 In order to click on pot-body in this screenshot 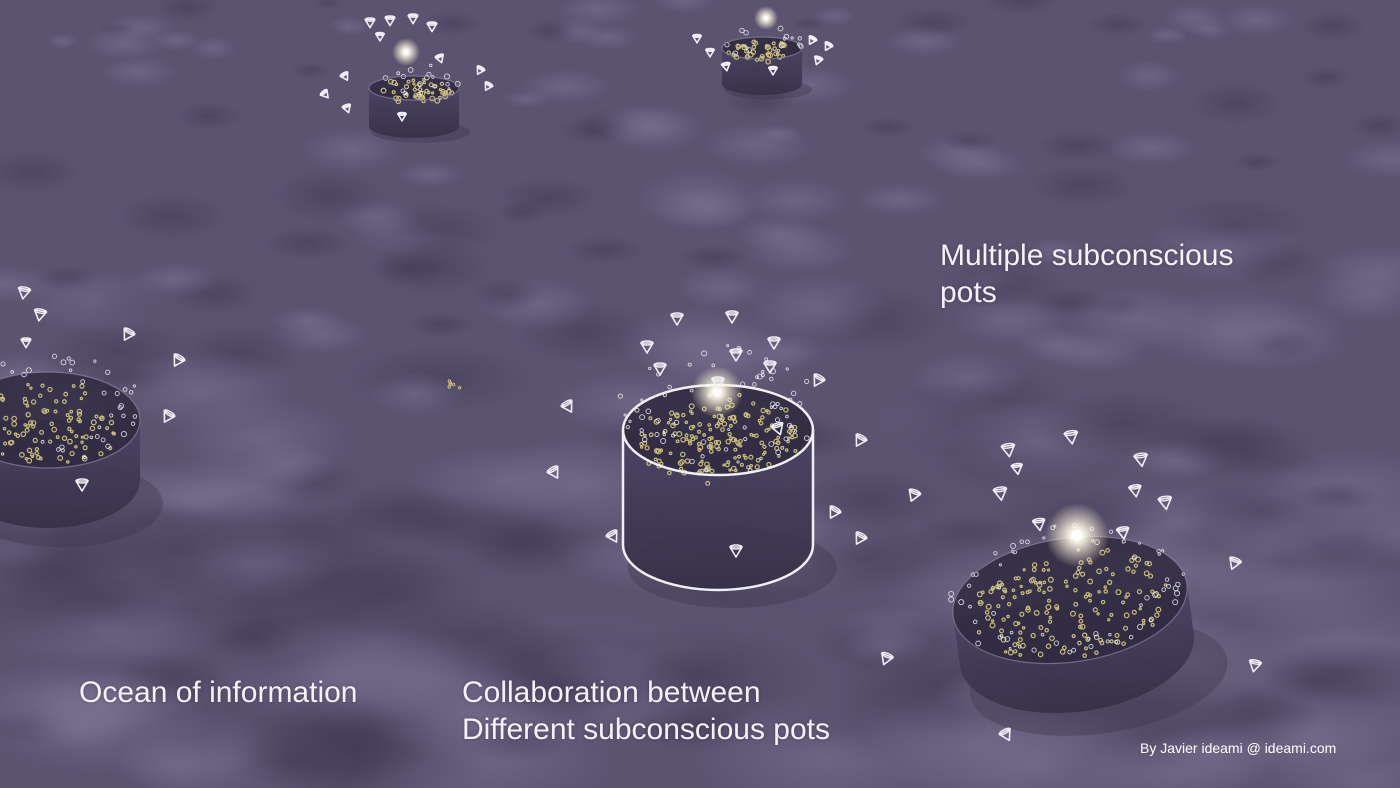, I will do `click(414, 113)`.